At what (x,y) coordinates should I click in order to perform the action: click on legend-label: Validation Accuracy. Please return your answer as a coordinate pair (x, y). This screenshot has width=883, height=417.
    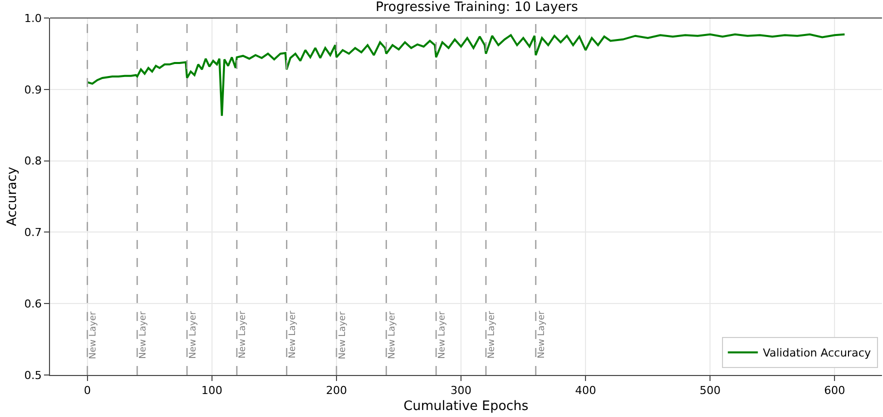
    Looking at the image, I should click on (817, 353).